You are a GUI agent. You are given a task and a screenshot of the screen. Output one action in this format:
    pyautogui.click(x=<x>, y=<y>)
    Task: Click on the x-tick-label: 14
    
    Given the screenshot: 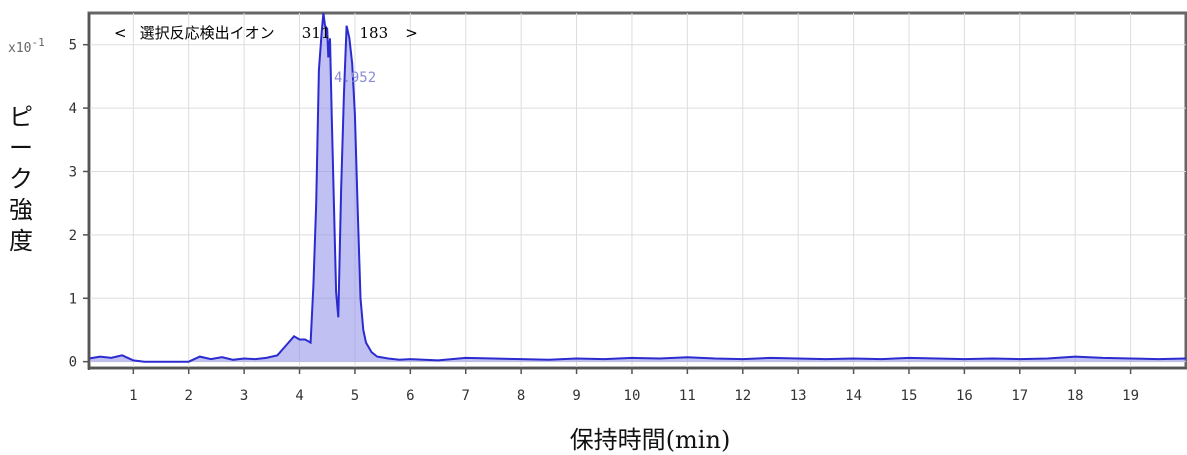 What is the action you would take?
    pyautogui.click(x=853, y=396)
    